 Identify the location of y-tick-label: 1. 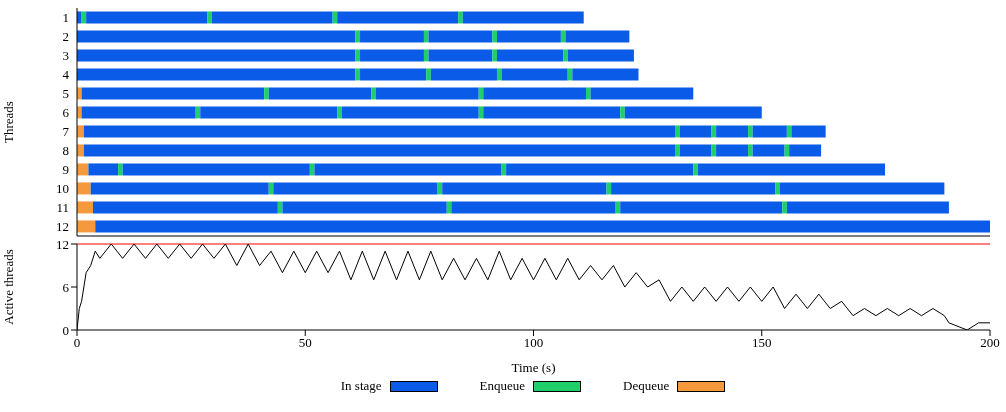
(65, 18).